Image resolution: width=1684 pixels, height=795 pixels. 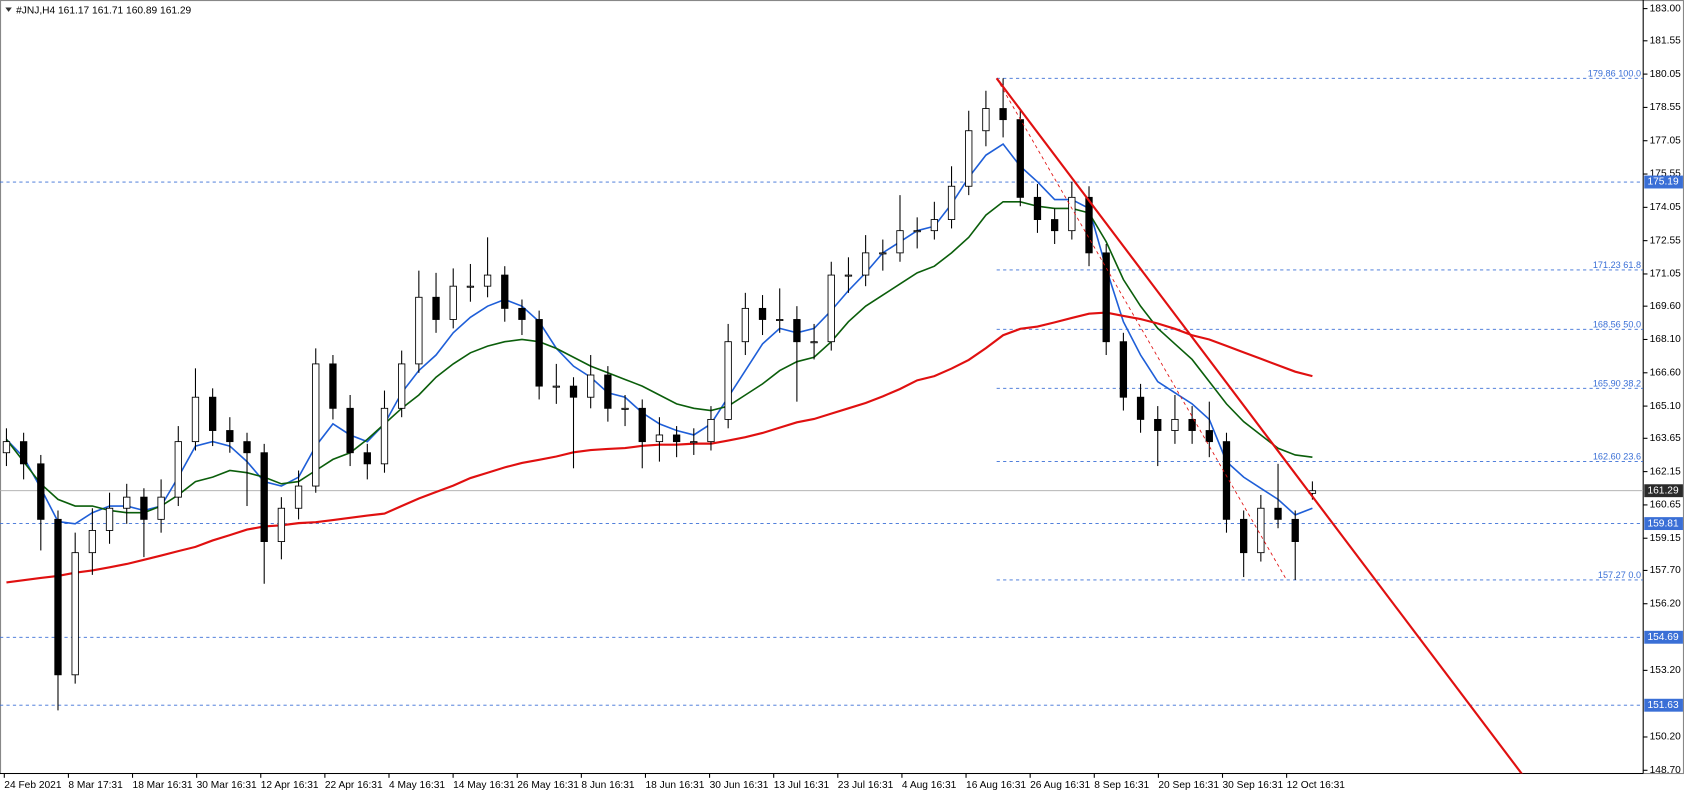 What do you see at coordinates (1665, 107) in the screenshot?
I see `y-tick-label: 178.55` at bounding box center [1665, 107].